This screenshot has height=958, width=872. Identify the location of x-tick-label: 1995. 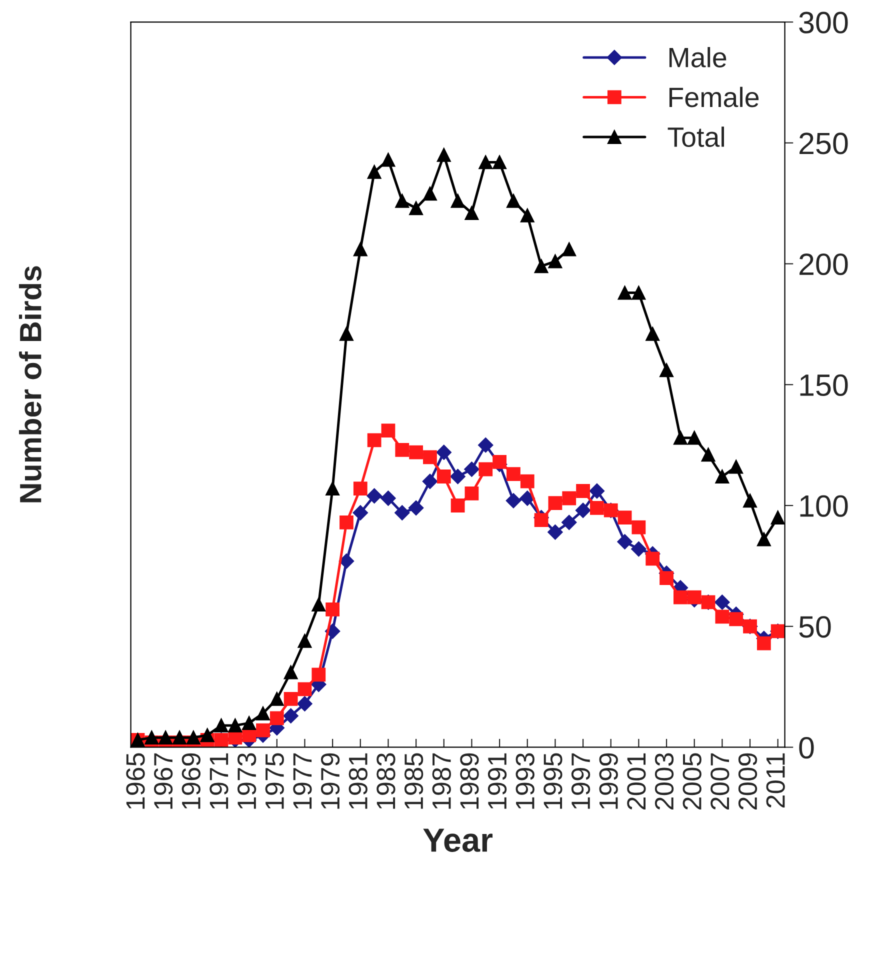
(553, 781).